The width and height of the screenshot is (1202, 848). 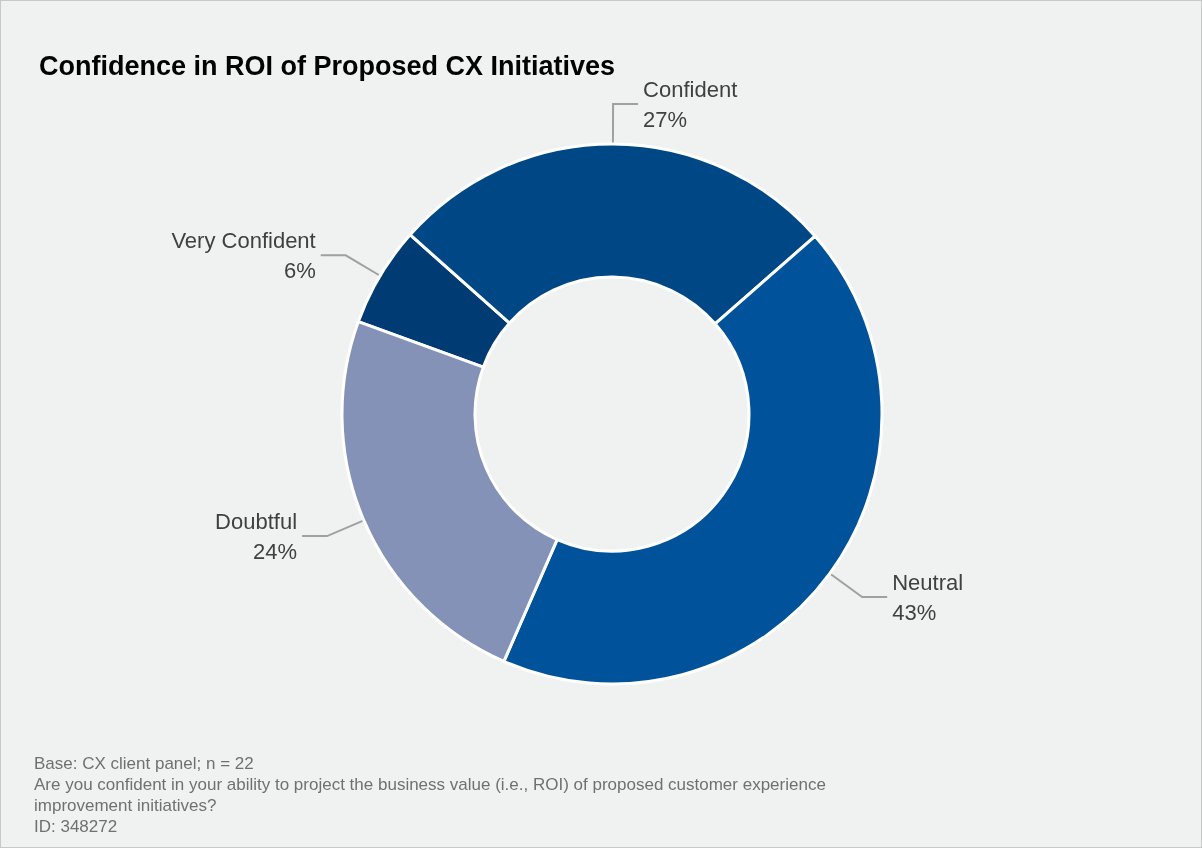 I want to click on data-label: 24%, so click(x=275, y=551).